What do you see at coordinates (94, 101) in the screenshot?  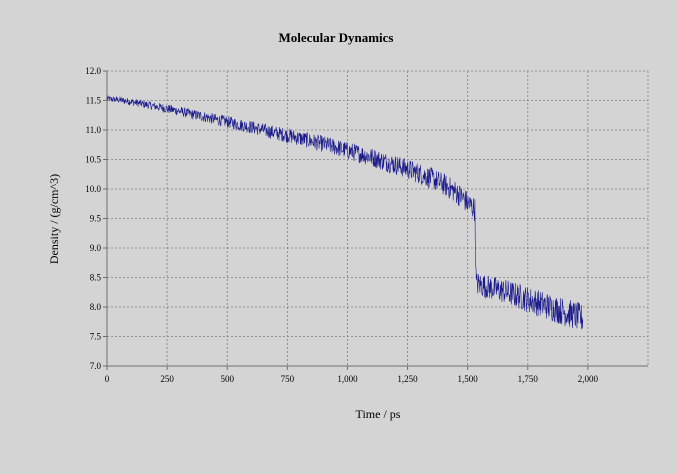 I see `y-tick-label: 11.5` at bounding box center [94, 101].